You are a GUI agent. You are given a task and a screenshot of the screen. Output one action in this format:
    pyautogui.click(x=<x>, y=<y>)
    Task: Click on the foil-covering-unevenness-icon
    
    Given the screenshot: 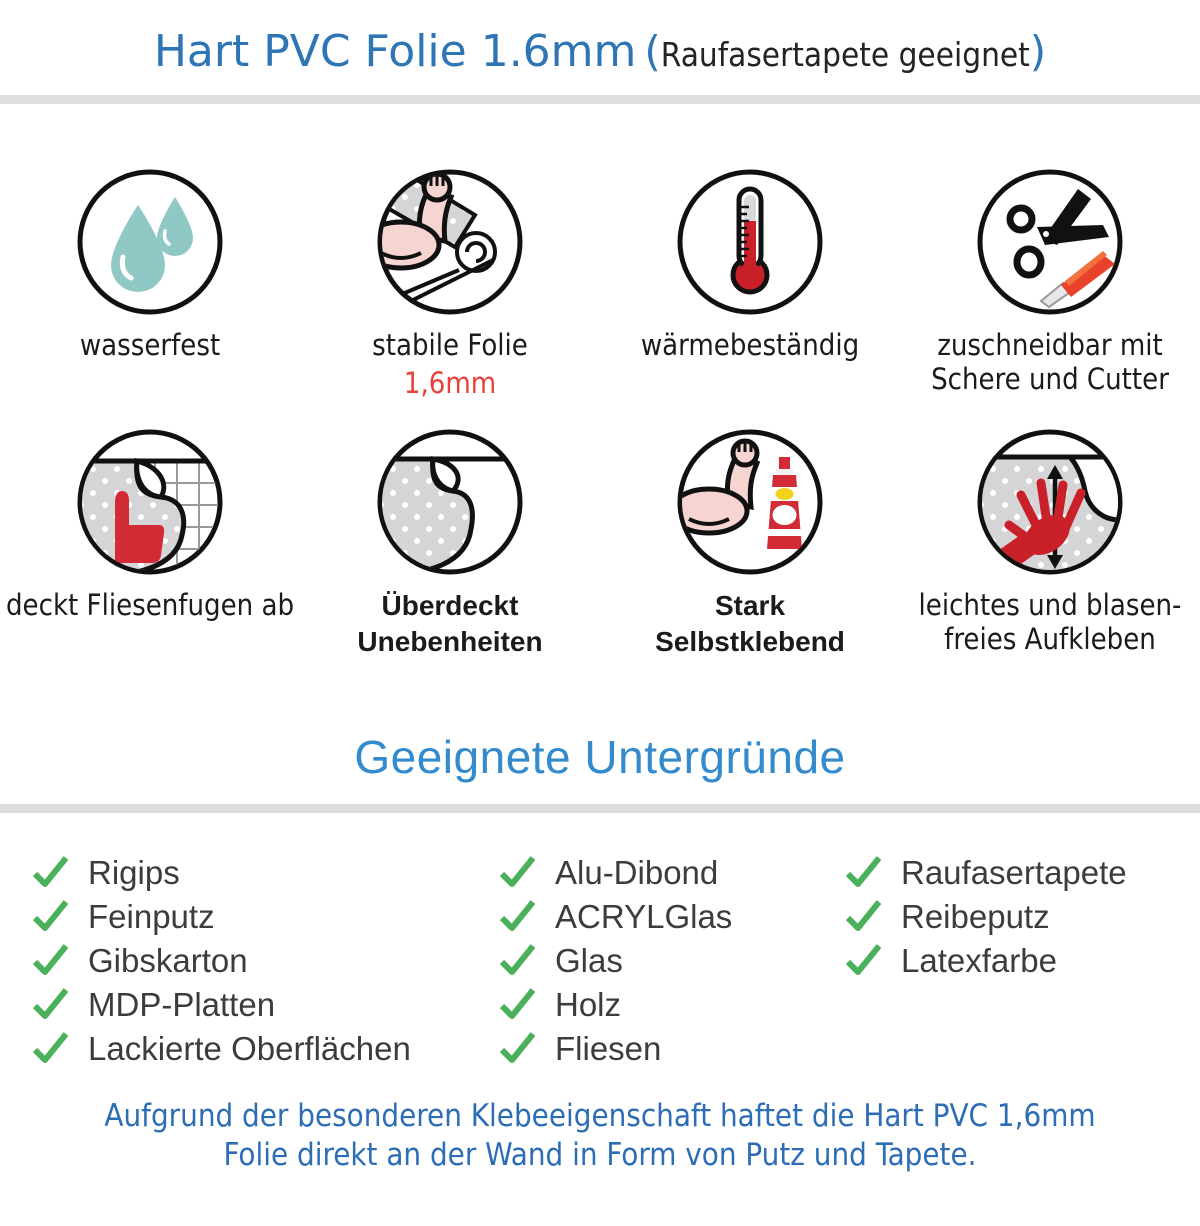 What is the action you would take?
    pyautogui.click(x=450, y=502)
    